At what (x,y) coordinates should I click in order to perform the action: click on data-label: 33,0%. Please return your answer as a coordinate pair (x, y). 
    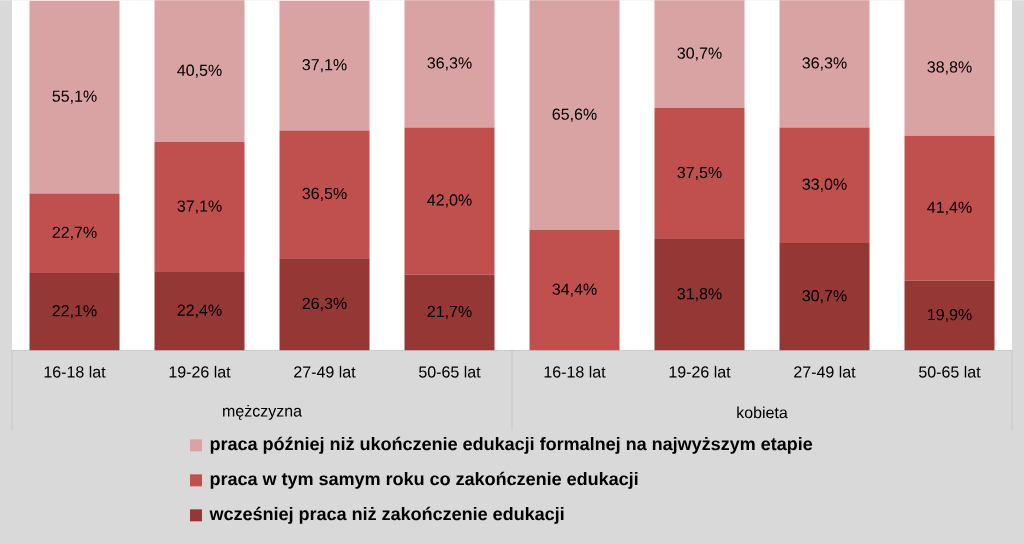
    Looking at the image, I should click on (824, 185).